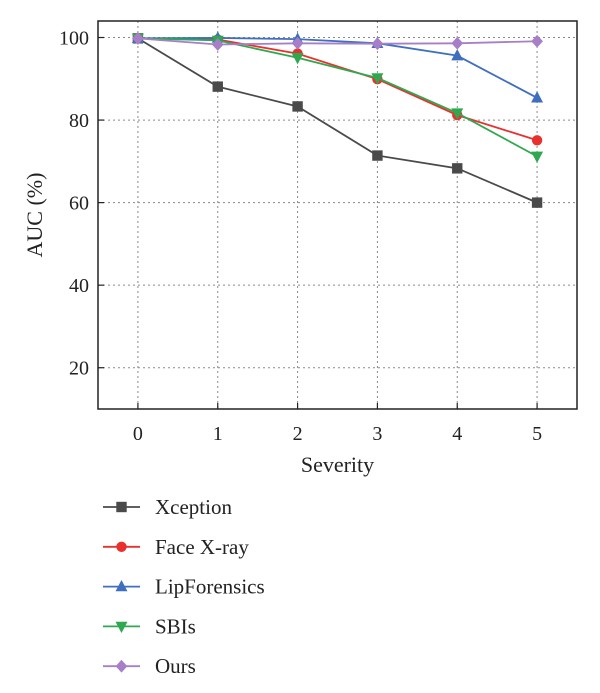 The image size is (600, 693). What do you see at coordinates (79, 369) in the screenshot?
I see `y-tick-label-20: 20` at bounding box center [79, 369].